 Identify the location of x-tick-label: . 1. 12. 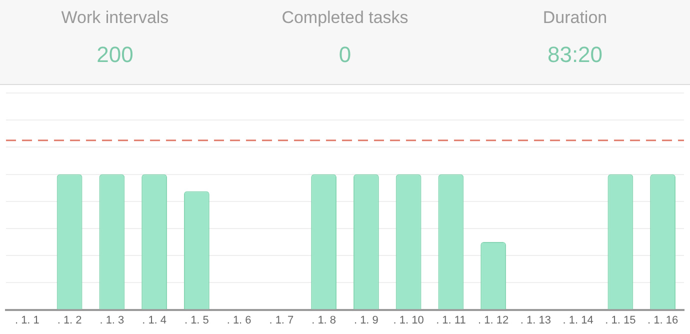
(493, 320).